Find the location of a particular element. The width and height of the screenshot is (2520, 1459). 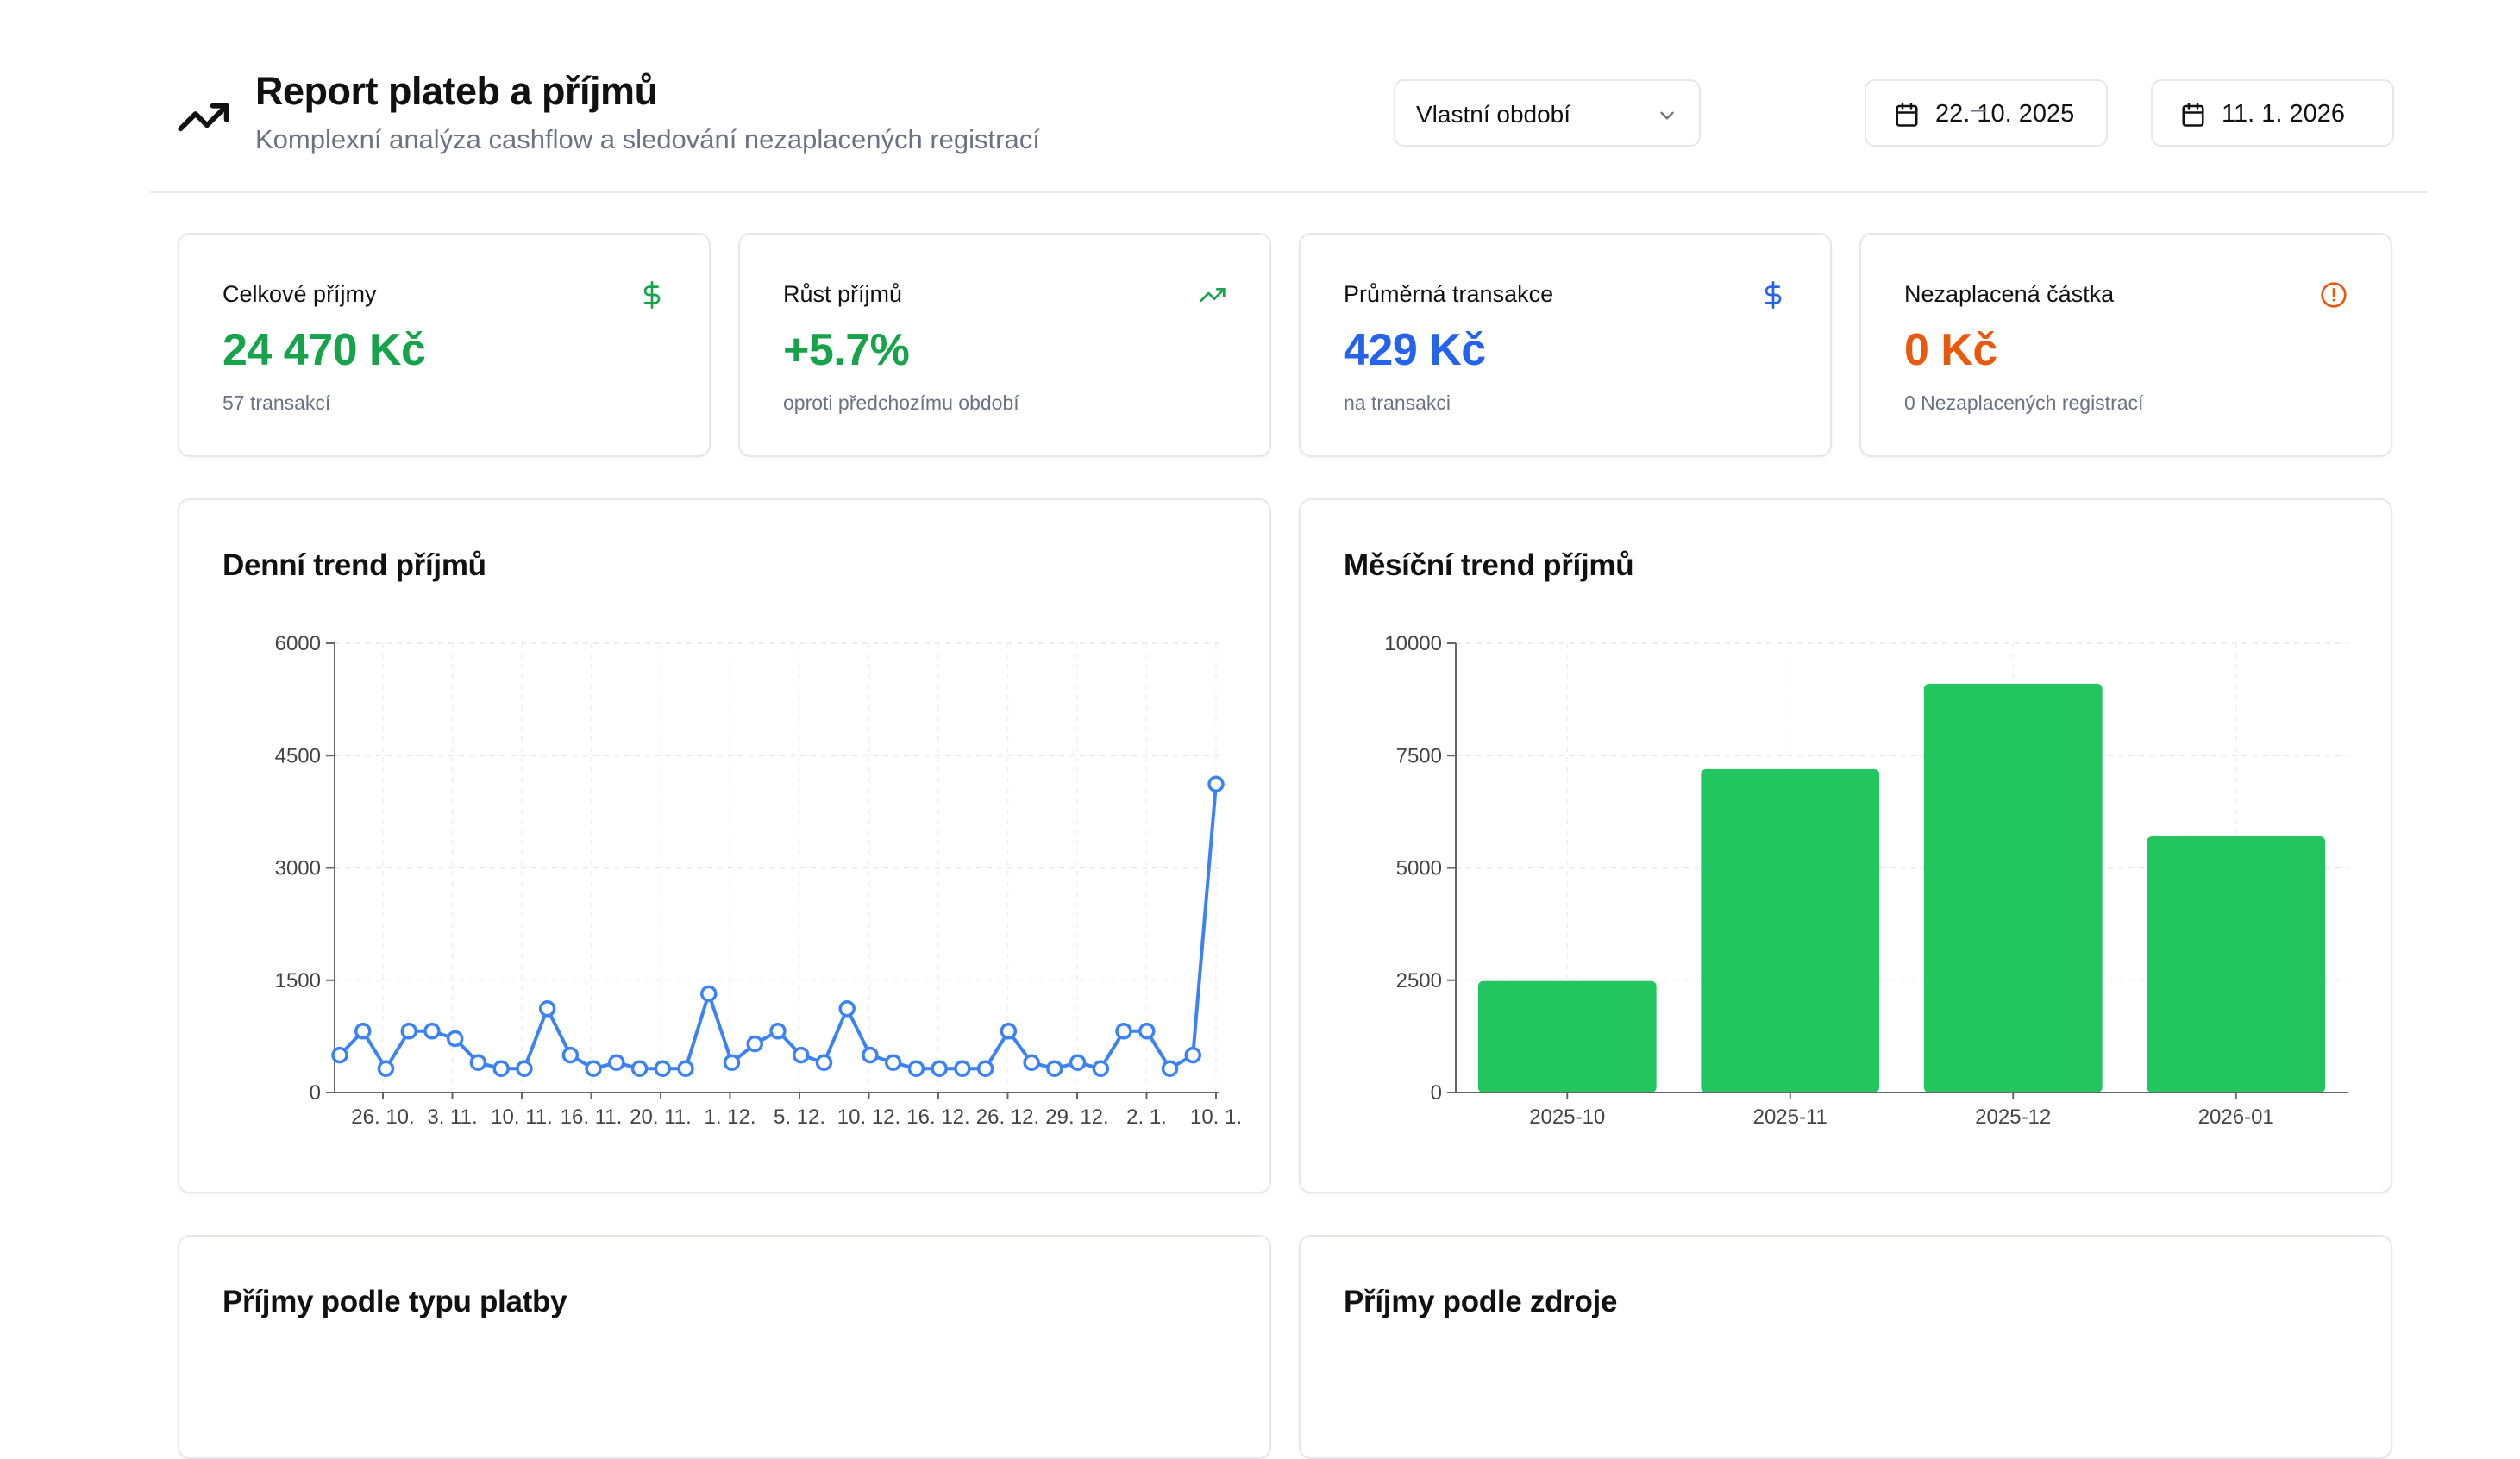

x-tick-label: 26. 12. is located at coordinates (1008, 1117).